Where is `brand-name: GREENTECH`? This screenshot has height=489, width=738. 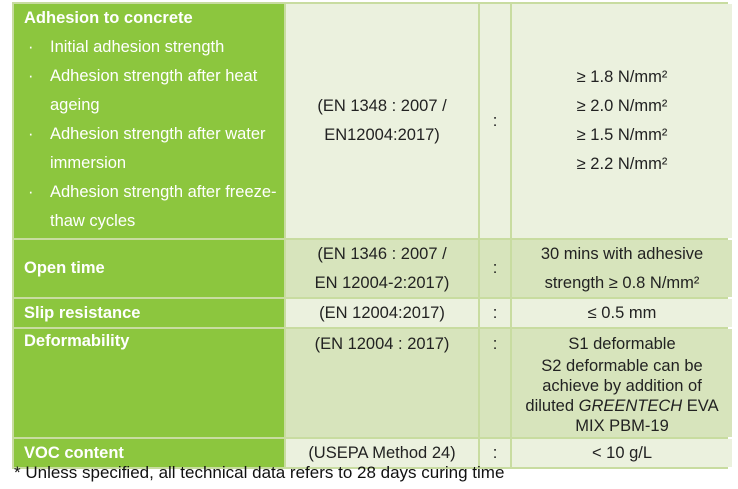
brand-name: GREENTECH is located at coordinates (630, 406).